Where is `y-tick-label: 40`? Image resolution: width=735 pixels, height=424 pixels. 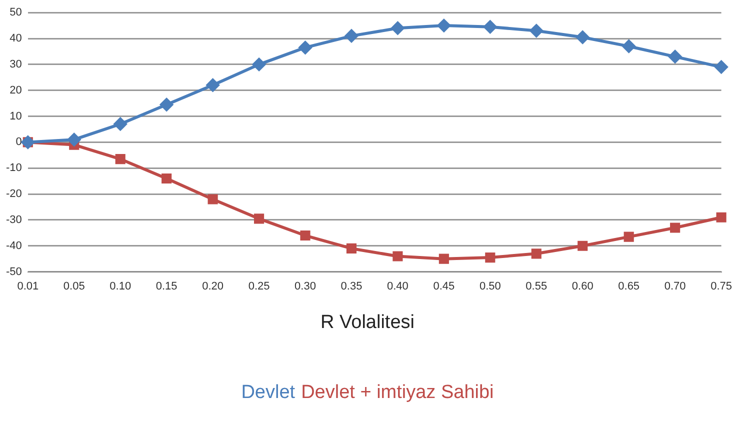 y-tick-label: 40 is located at coordinates (16, 38).